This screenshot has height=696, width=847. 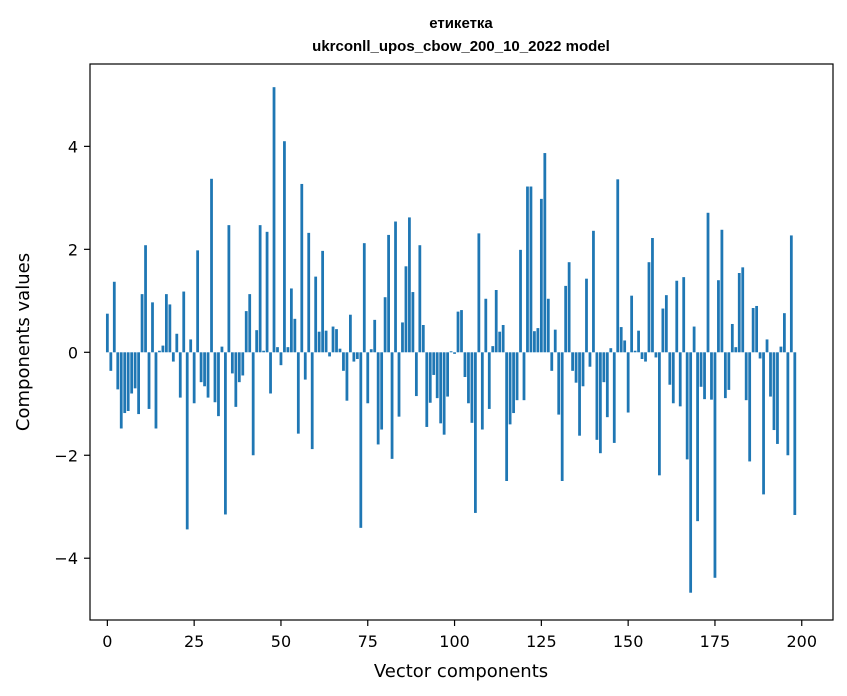 I want to click on x-tick-label: 100, so click(x=454, y=641).